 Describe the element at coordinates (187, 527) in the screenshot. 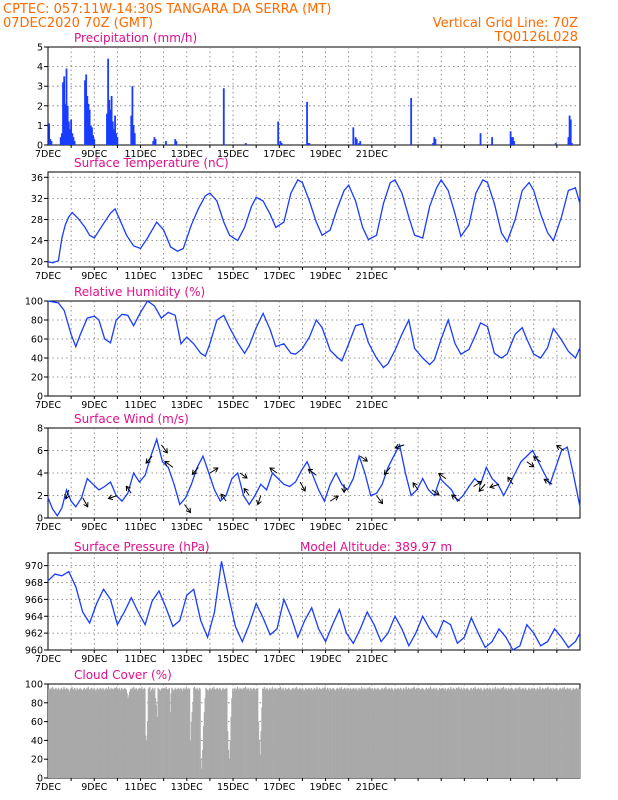

I see `x-tick-label: 13DEC` at that location.